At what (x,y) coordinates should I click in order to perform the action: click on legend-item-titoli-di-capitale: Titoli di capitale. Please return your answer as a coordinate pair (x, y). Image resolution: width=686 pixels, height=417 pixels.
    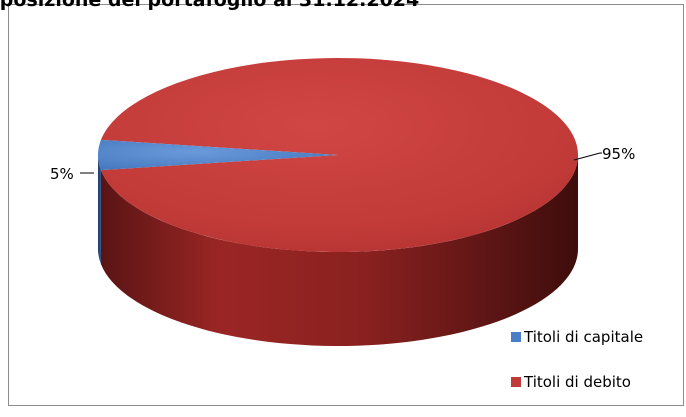
    Looking at the image, I should click on (577, 337).